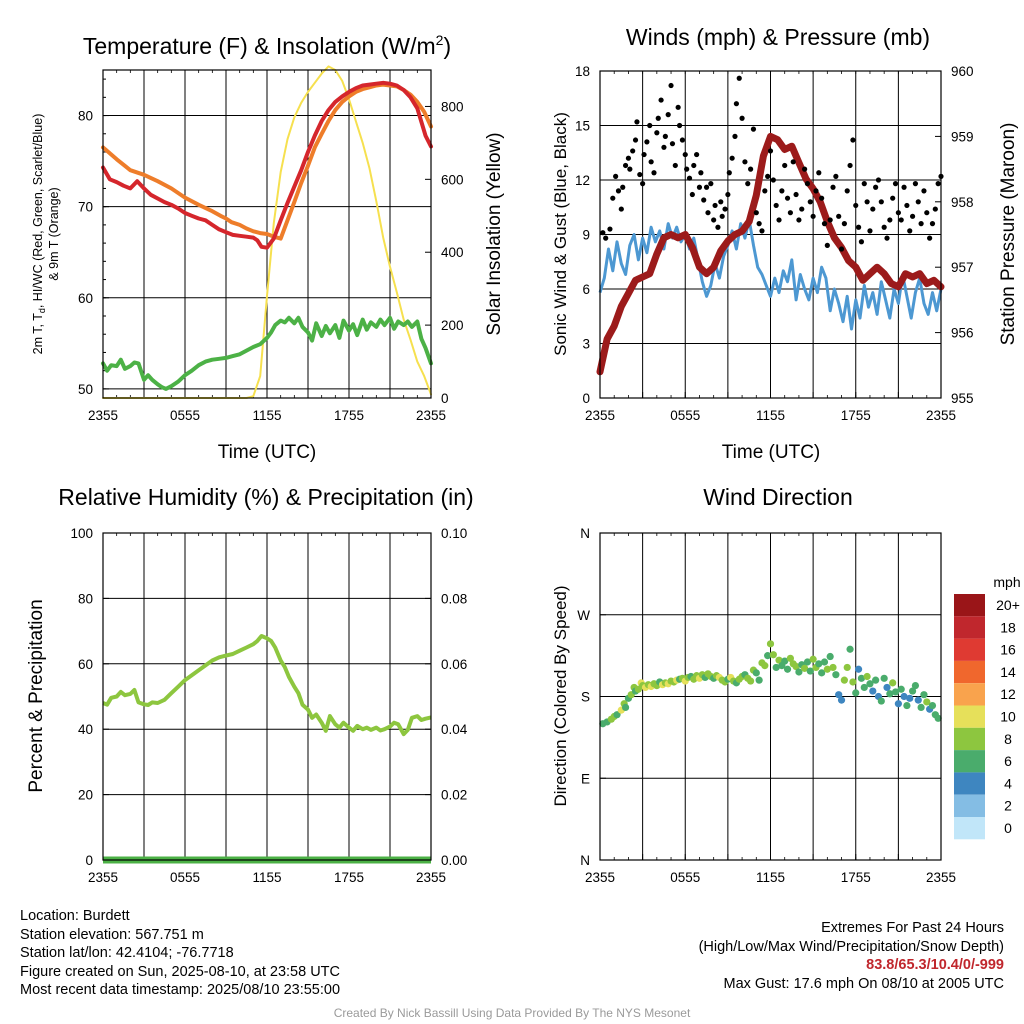 The width and height of the screenshot is (1024, 1024). I want to click on colorbar-label: 0, so click(1008, 828).